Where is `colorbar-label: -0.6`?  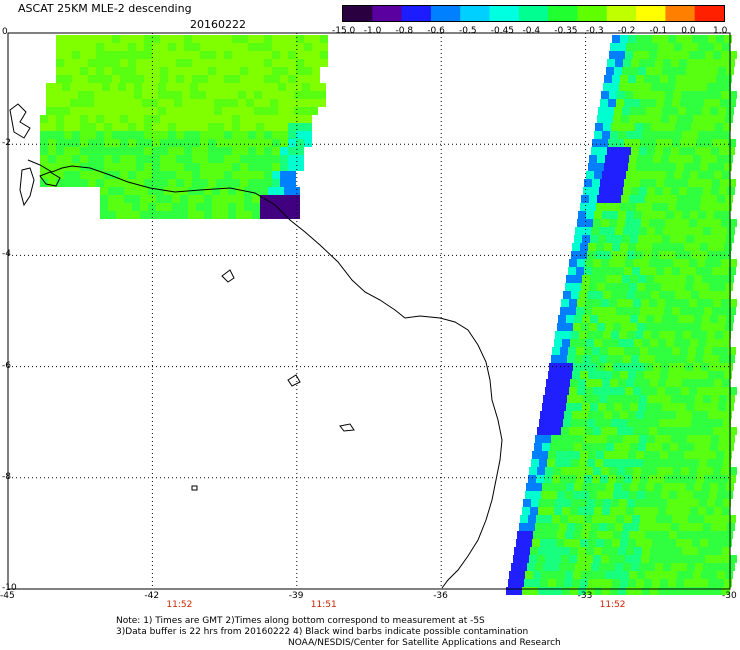 colorbar-label: -0.6 is located at coordinates (436, 31).